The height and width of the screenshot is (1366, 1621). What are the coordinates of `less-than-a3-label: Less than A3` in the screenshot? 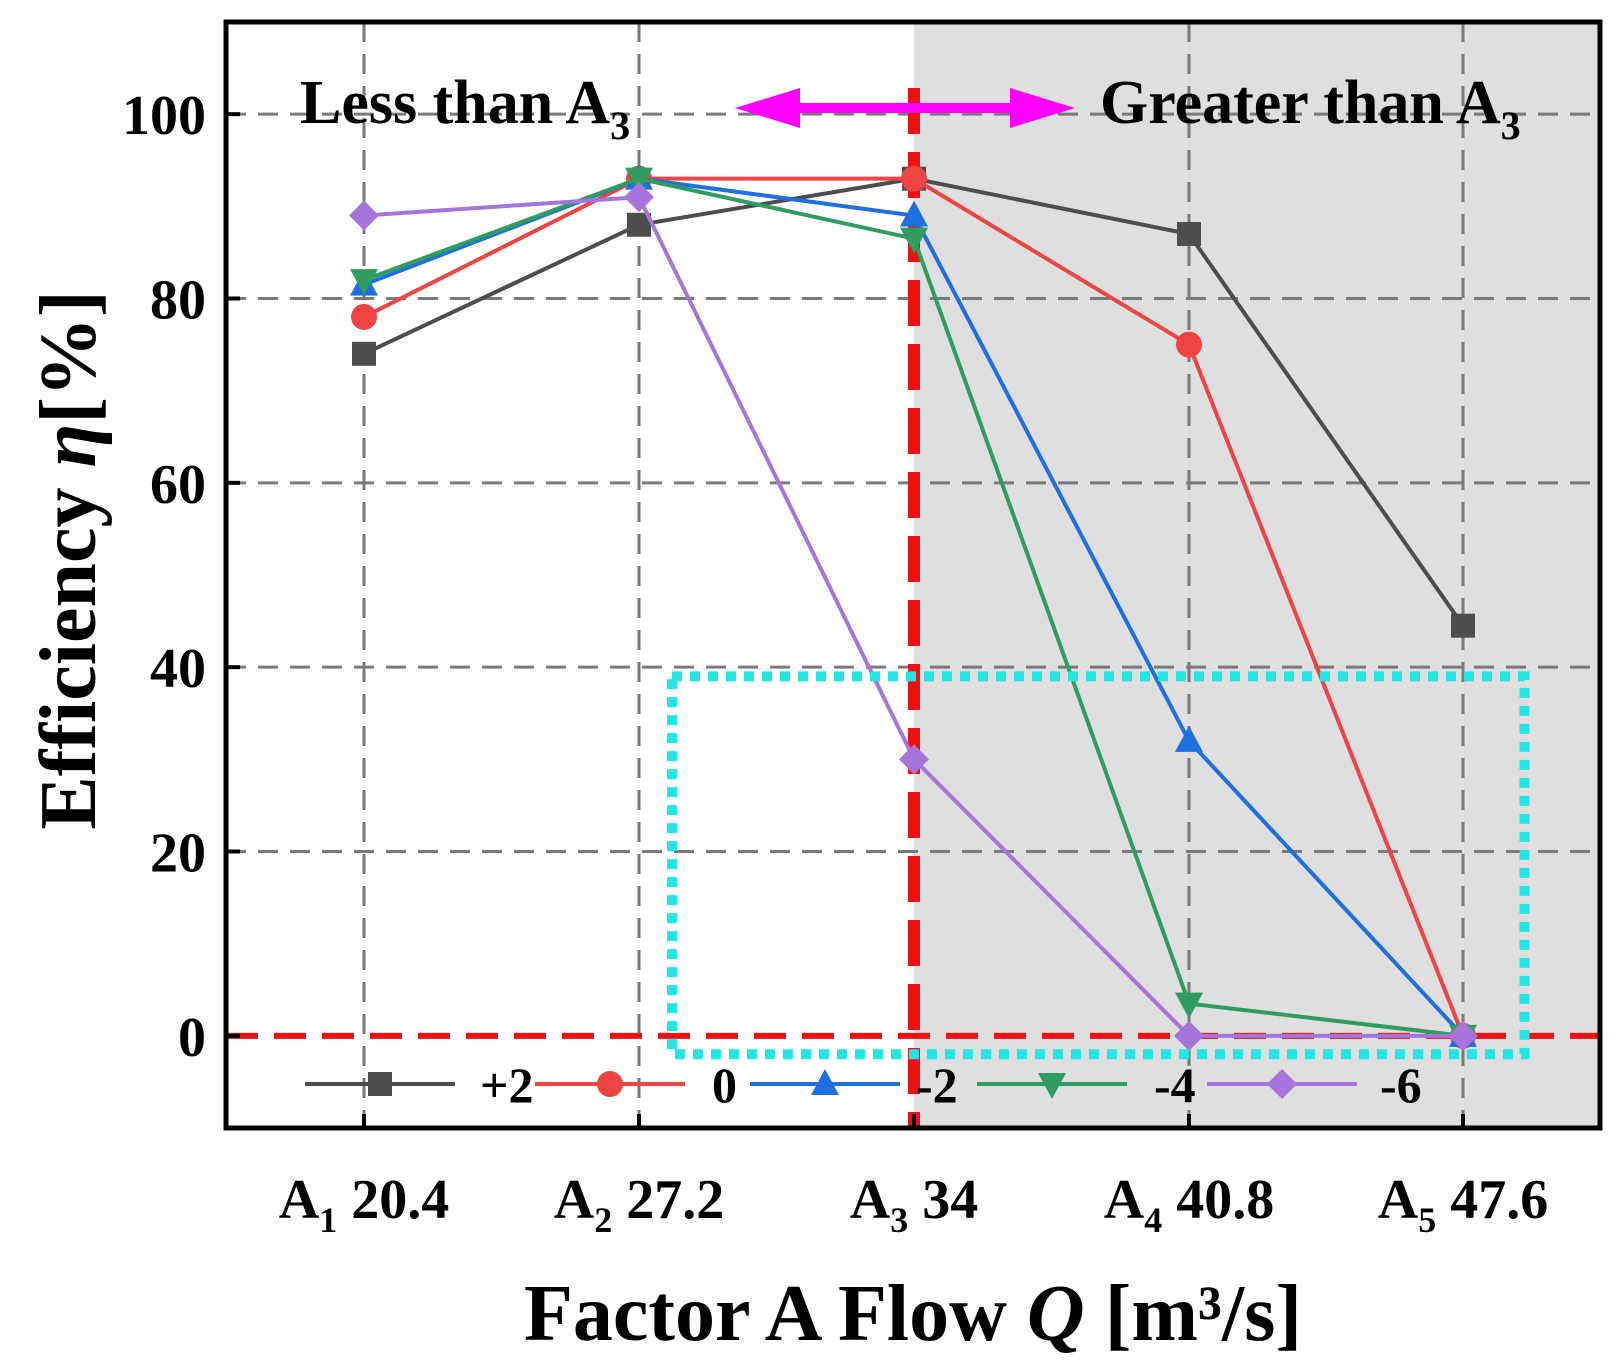 It's located at (465, 108).